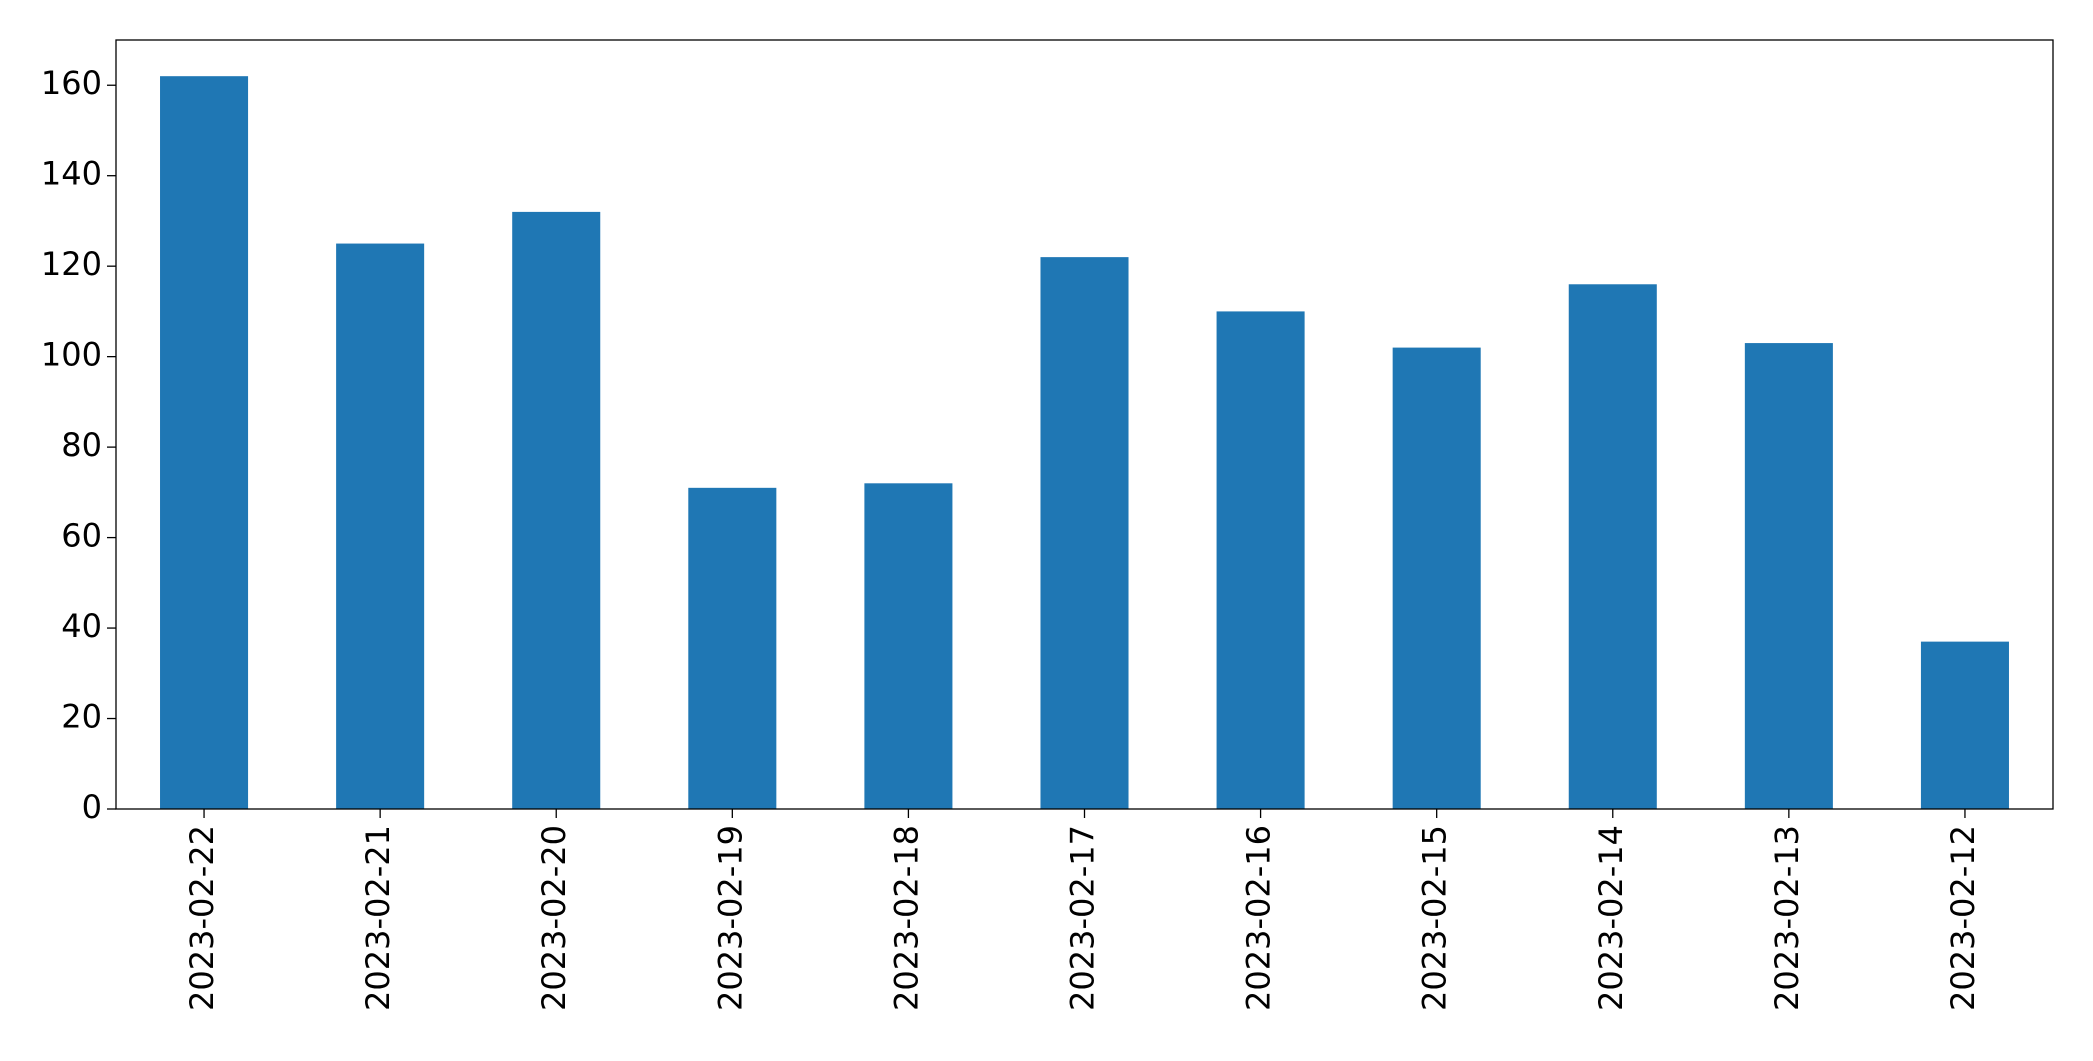 Image resolution: width=2093 pixels, height=1061 pixels. What do you see at coordinates (71, 355) in the screenshot?
I see `y-tick-label: 100` at bounding box center [71, 355].